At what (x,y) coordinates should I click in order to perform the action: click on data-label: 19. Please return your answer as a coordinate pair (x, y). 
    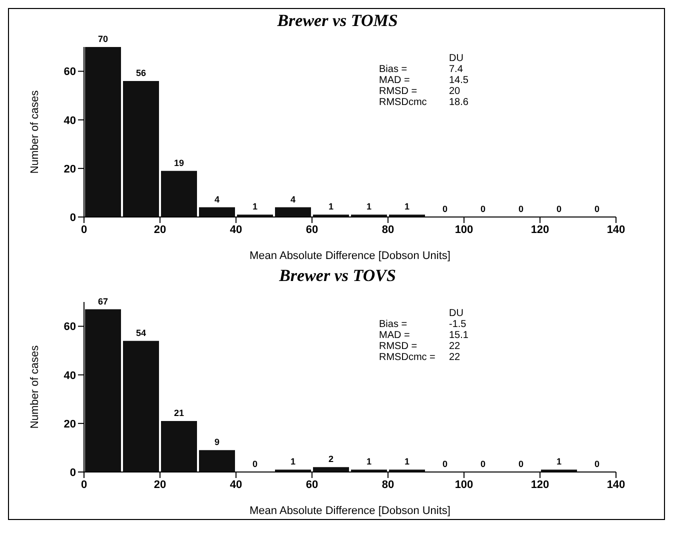
    Looking at the image, I should click on (179, 163).